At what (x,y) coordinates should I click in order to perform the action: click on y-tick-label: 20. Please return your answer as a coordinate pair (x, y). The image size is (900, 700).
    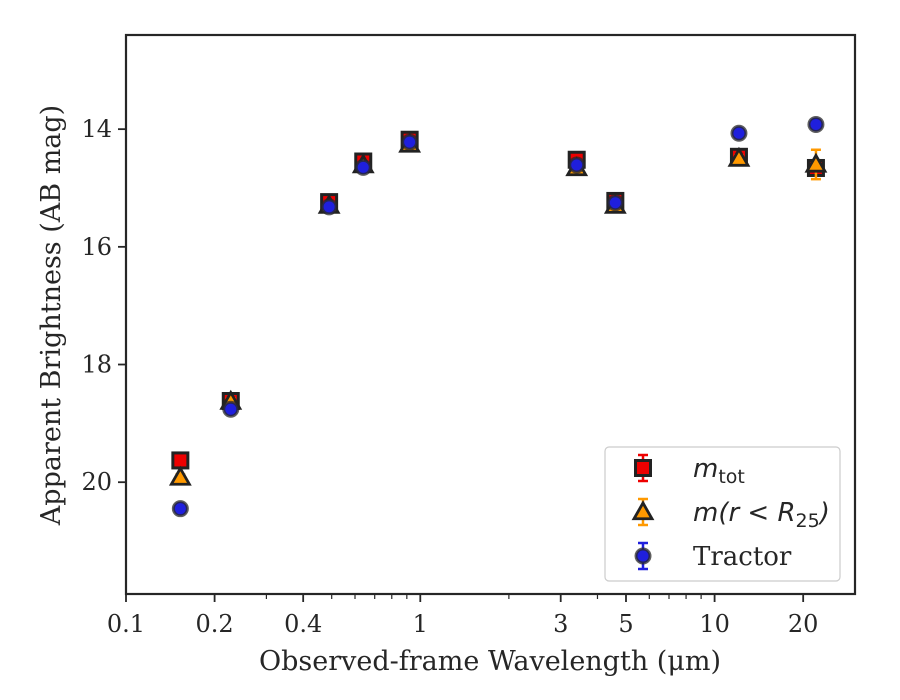
    Looking at the image, I should click on (96, 482).